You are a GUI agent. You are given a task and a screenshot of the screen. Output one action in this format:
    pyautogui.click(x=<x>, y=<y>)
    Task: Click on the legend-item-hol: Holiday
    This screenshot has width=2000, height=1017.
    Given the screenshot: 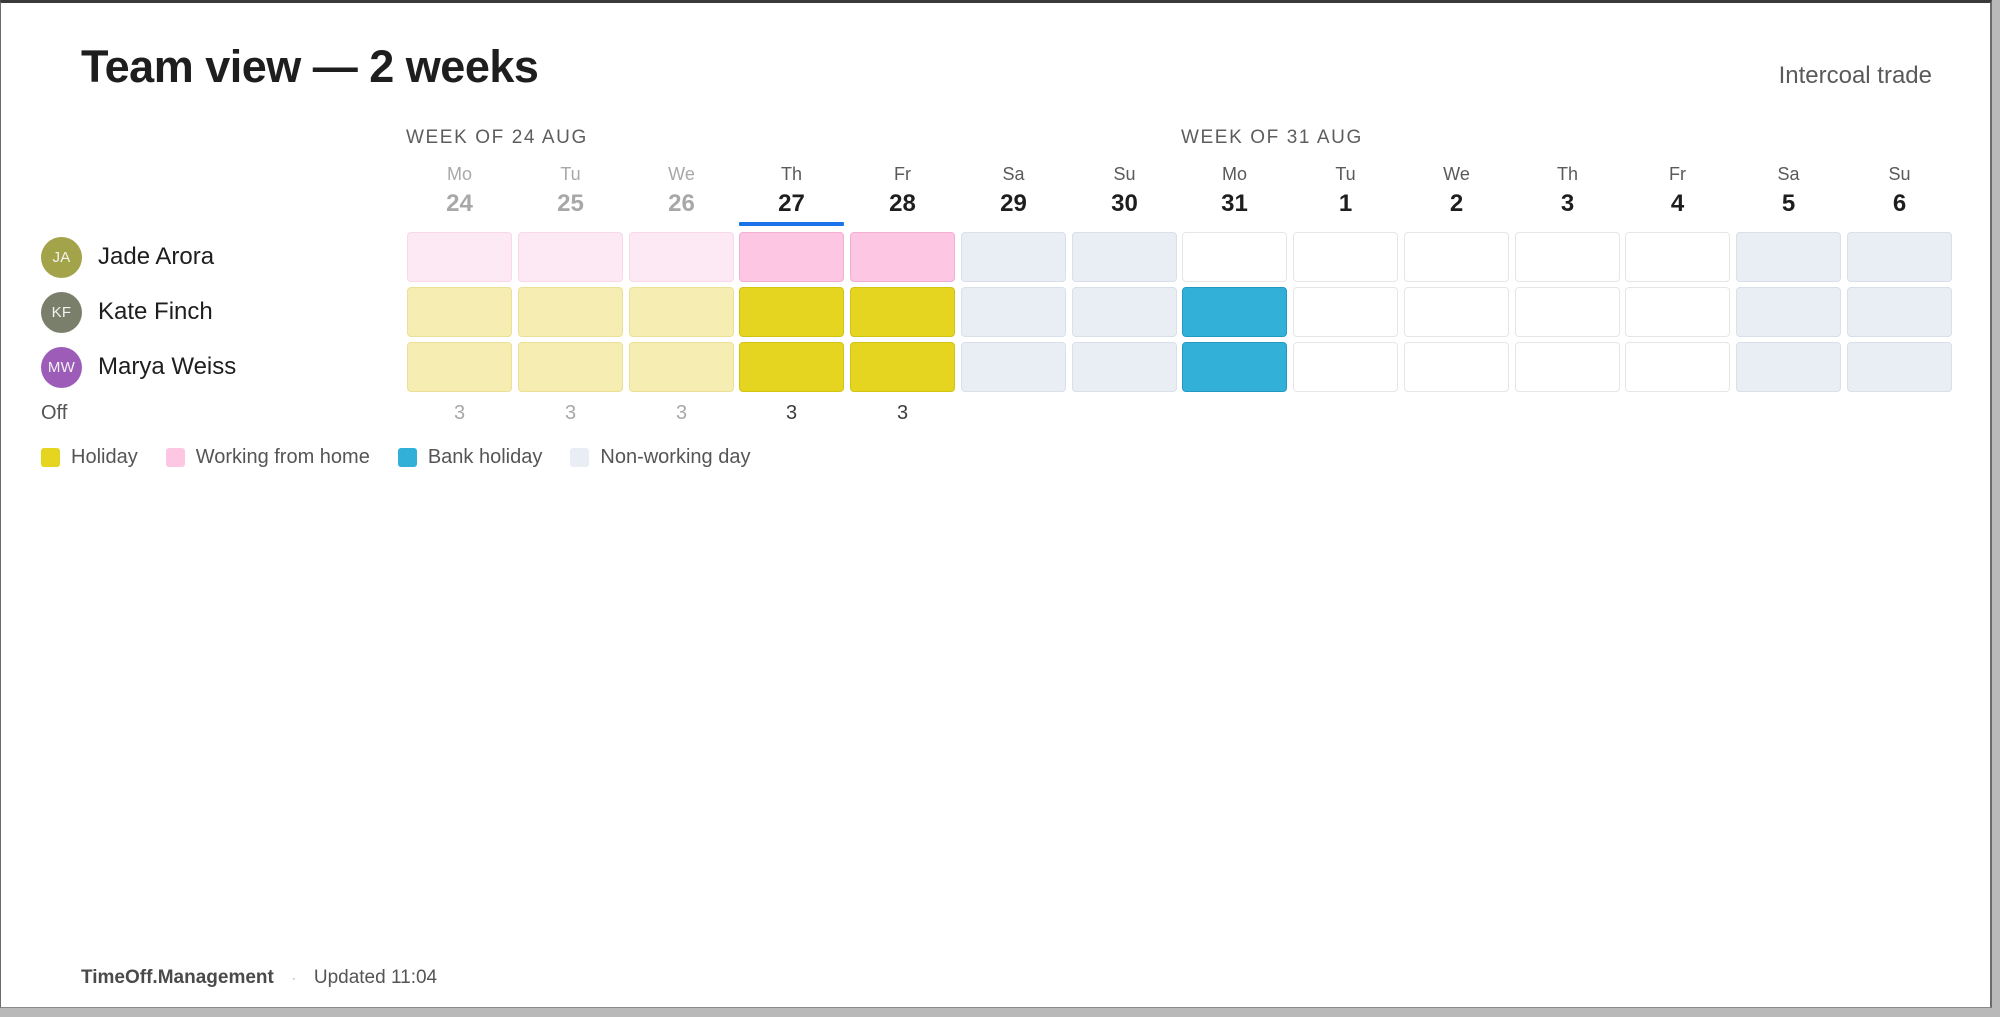 What is the action you would take?
    pyautogui.click(x=89, y=457)
    